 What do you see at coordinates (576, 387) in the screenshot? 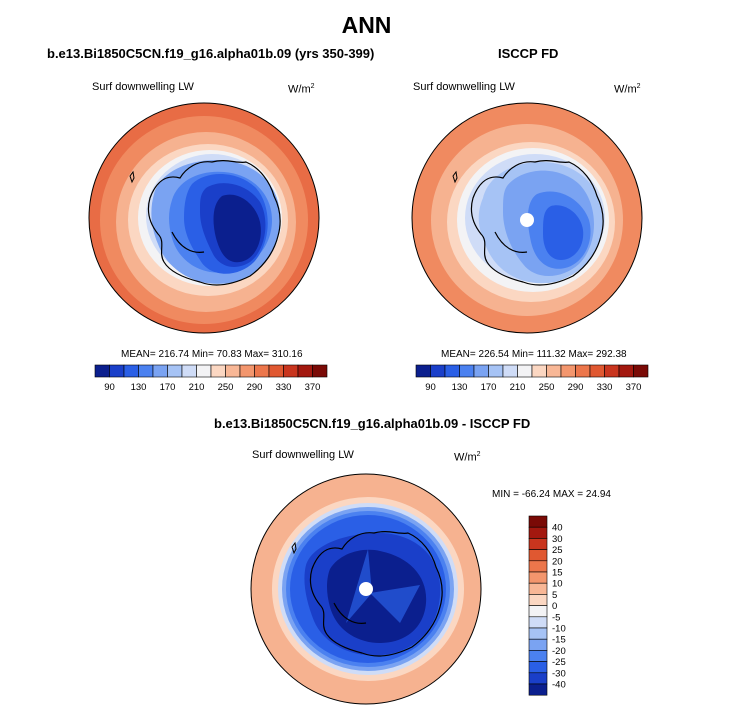
I see `cb2-tick-label: 290` at bounding box center [576, 387].